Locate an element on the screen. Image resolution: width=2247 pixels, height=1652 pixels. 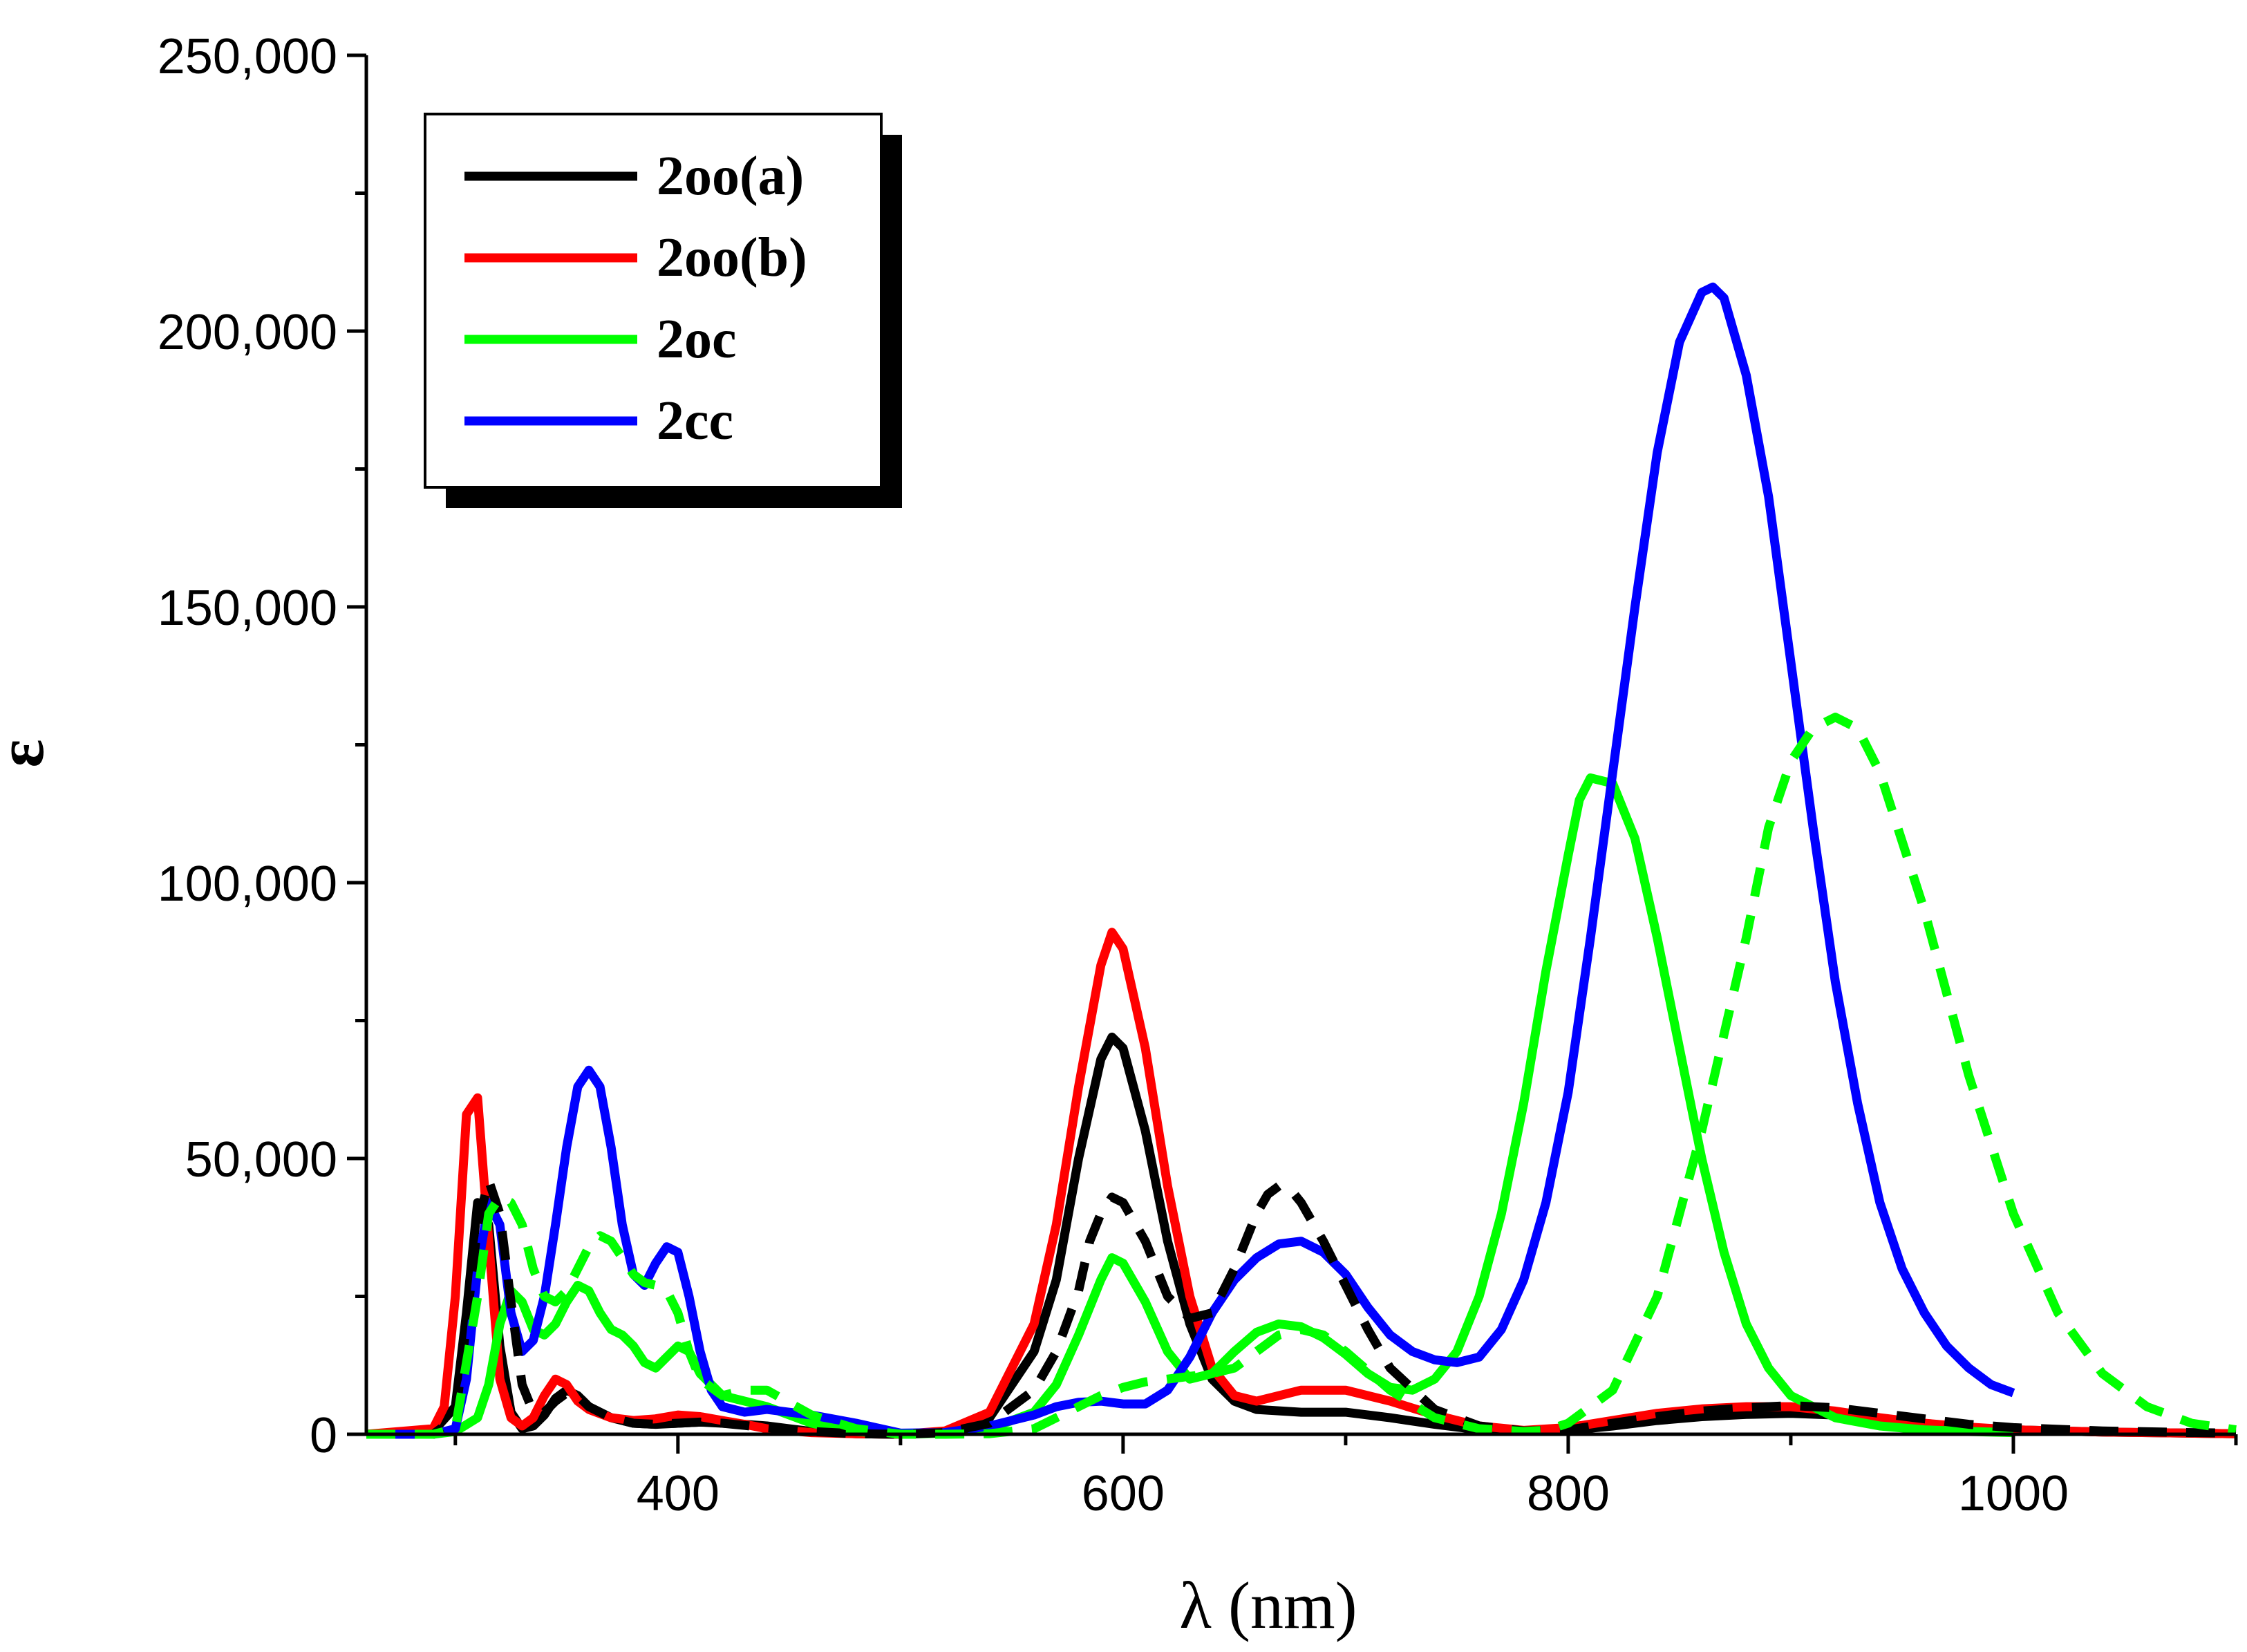
legend-label: 2oo(b) is located at coordinates (732, 257).